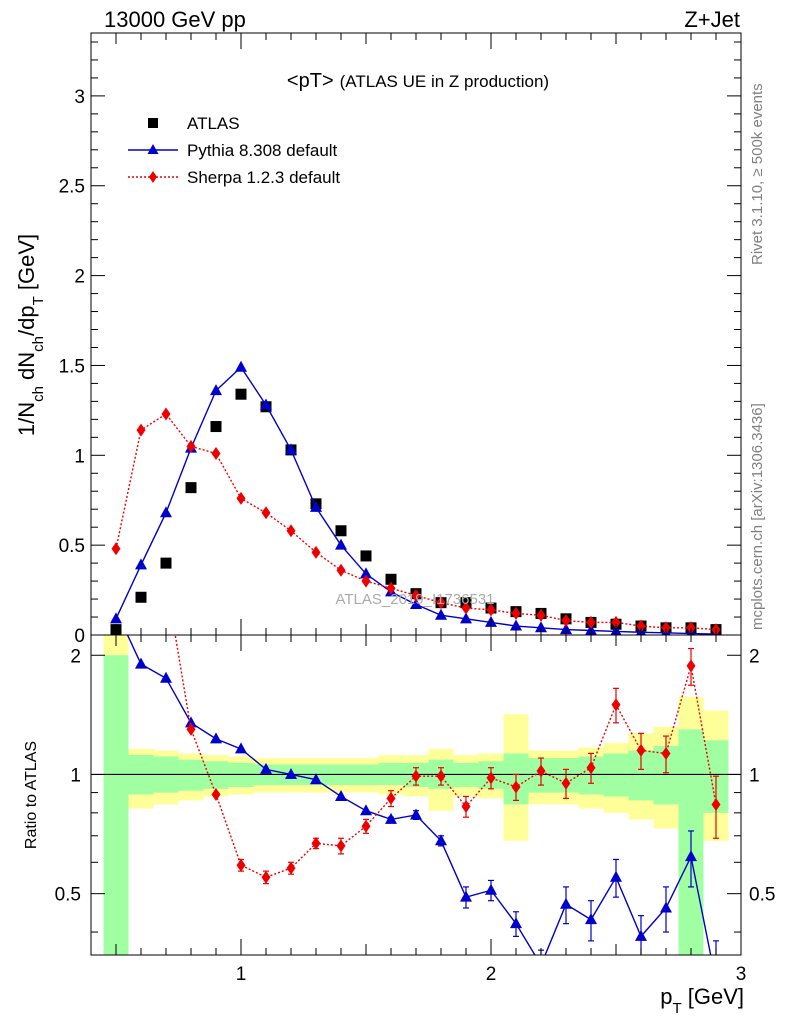  I want to click on ratio-ytick-label-left-0-5: 0.5, so click(68, 895).